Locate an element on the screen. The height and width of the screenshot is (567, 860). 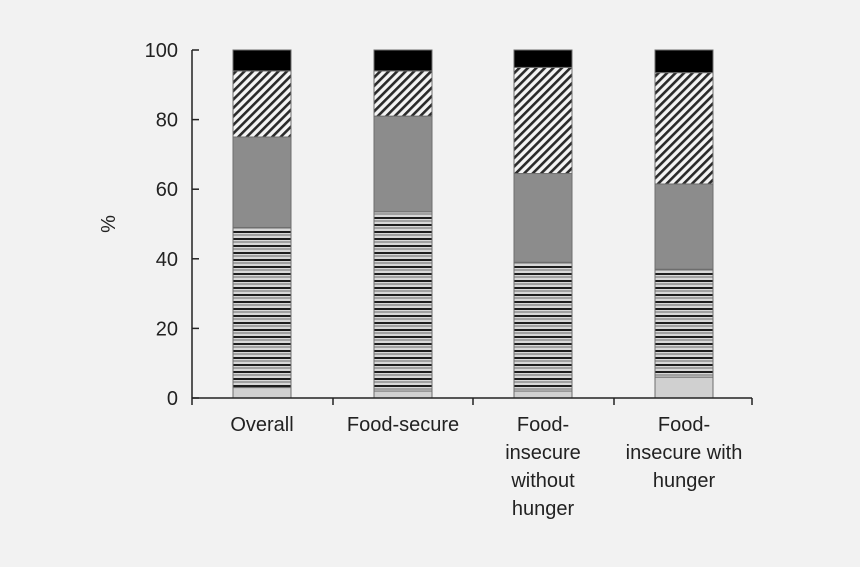
y-tick-label: 20 is located at coordinates (167, 329).